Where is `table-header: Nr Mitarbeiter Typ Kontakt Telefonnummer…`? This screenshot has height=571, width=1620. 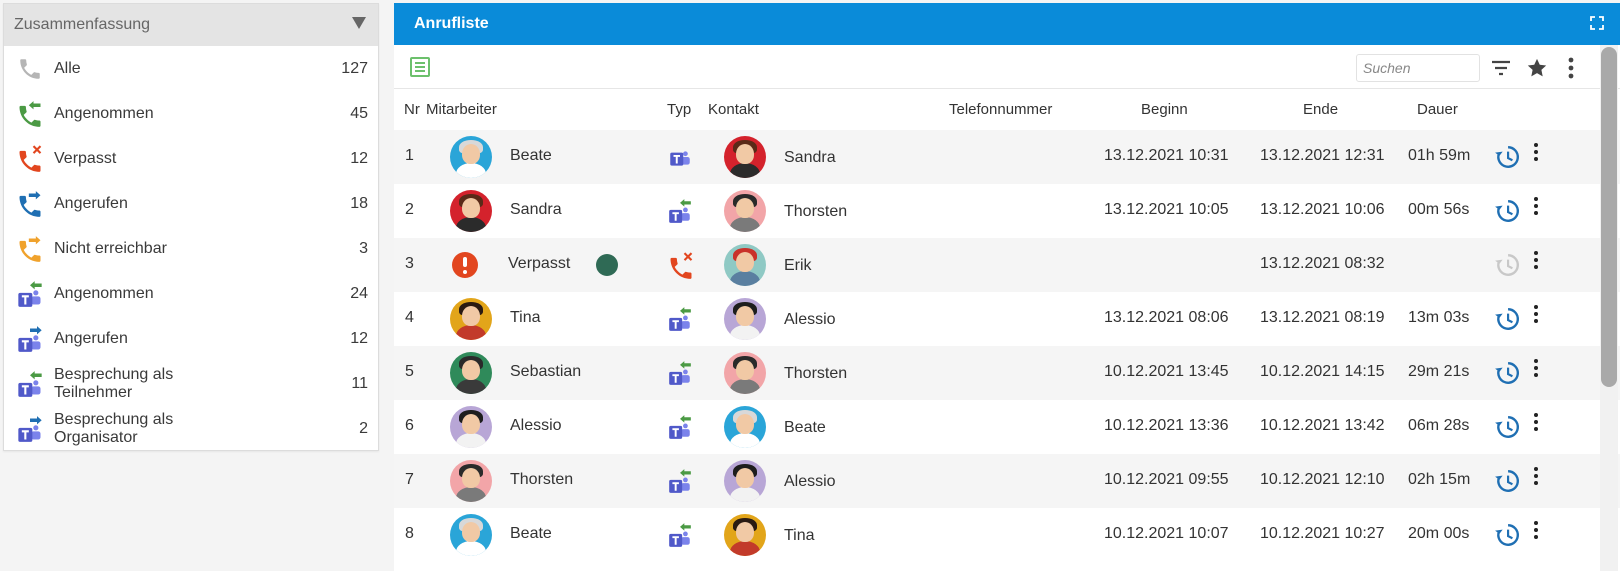 table-header: Nr Mitarbeiter Typ Kontakt Telefonnummer… is located at coordinates (1007, 109).